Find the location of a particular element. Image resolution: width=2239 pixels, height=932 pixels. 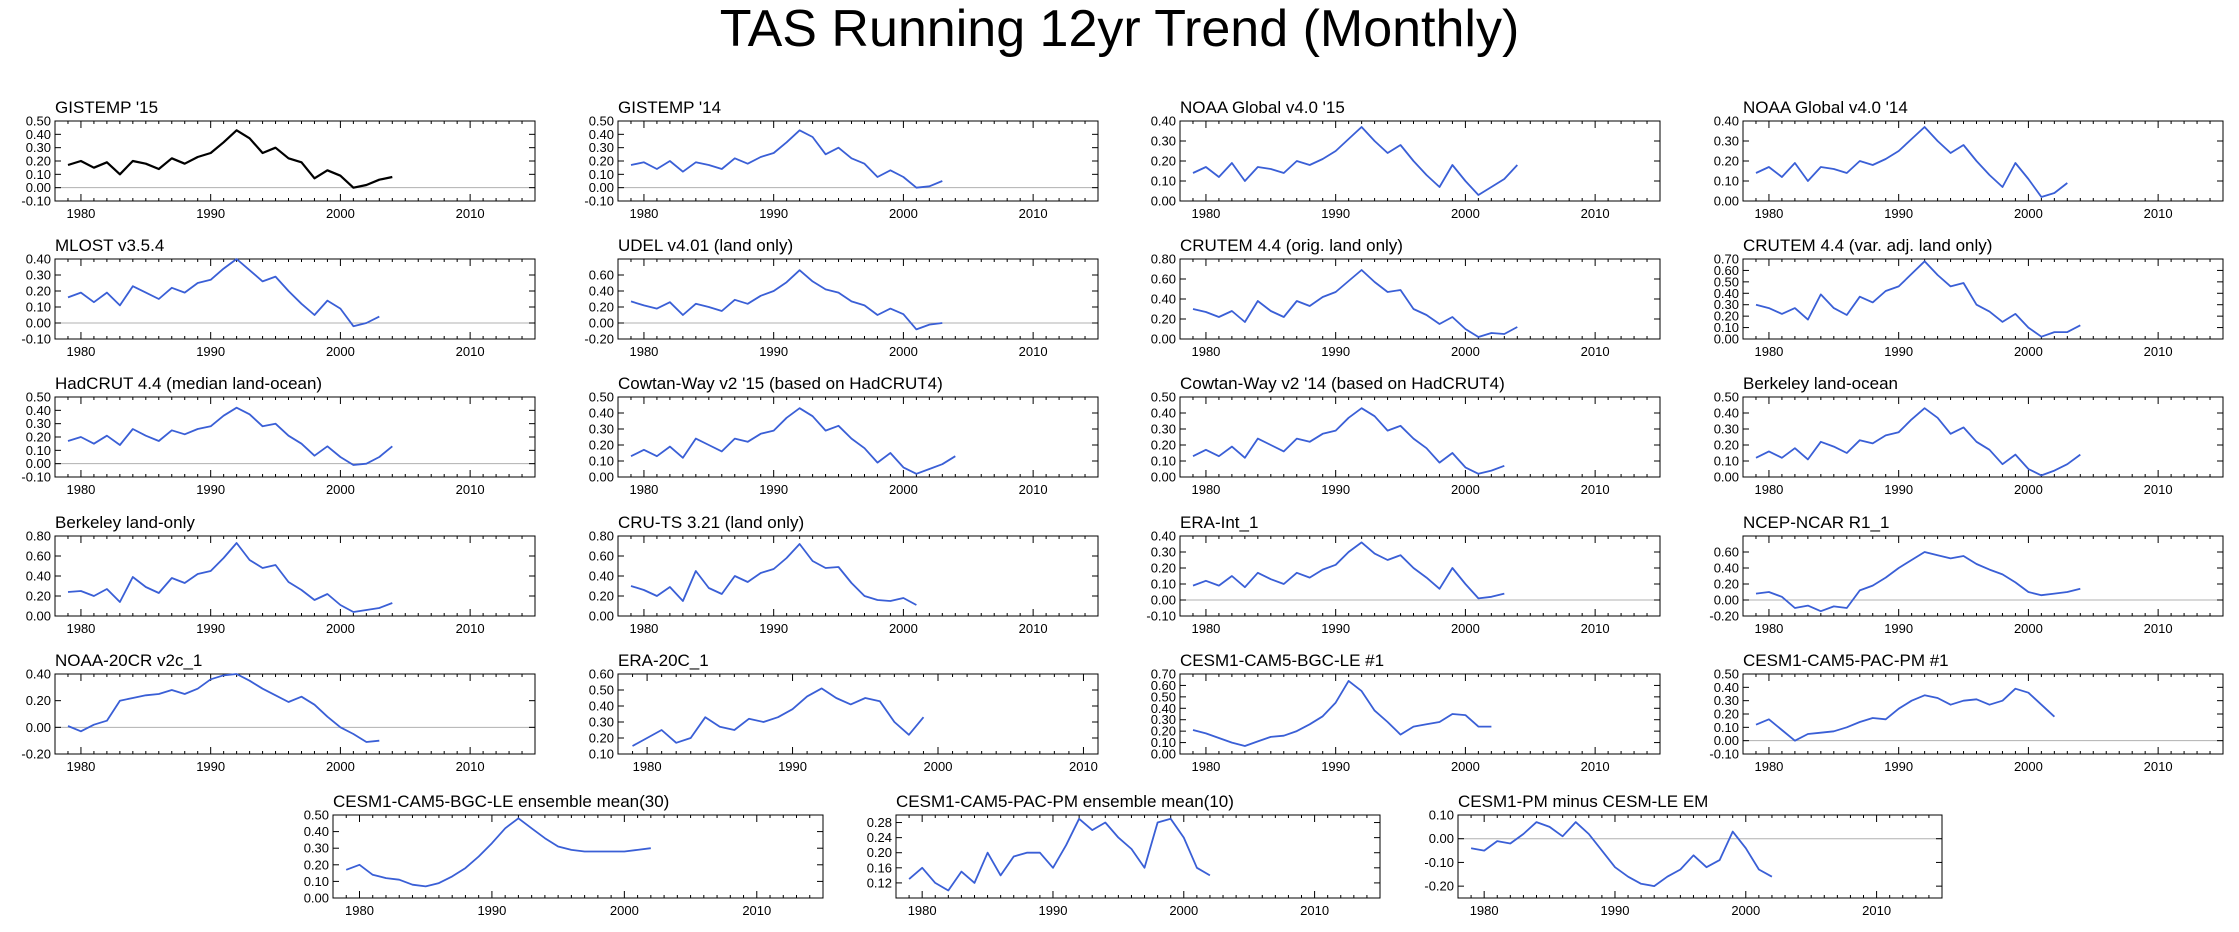

panel-title: ERA-20C_1 is located at coordinates (663, 660).